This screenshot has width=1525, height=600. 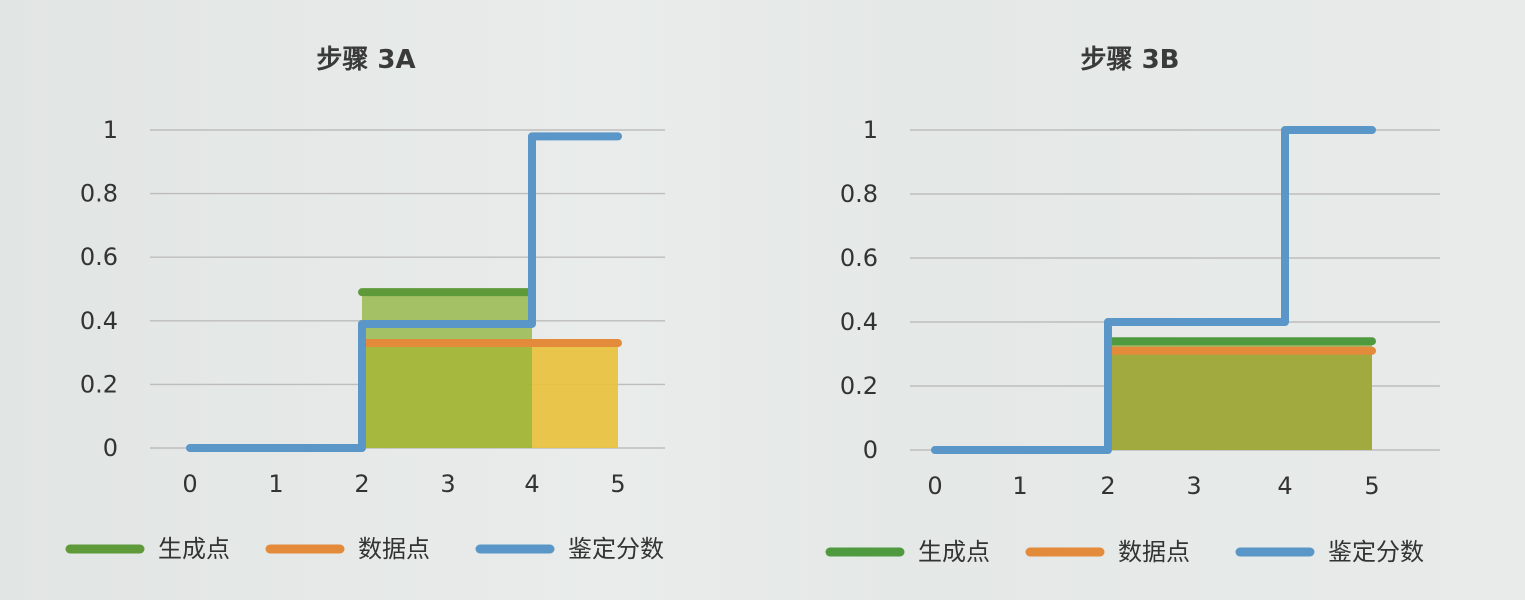 What do you see at coordinates (365, 59) in the screenshot?
I see `chart-title: 步骤 3A` at bounding box center [365, 59].